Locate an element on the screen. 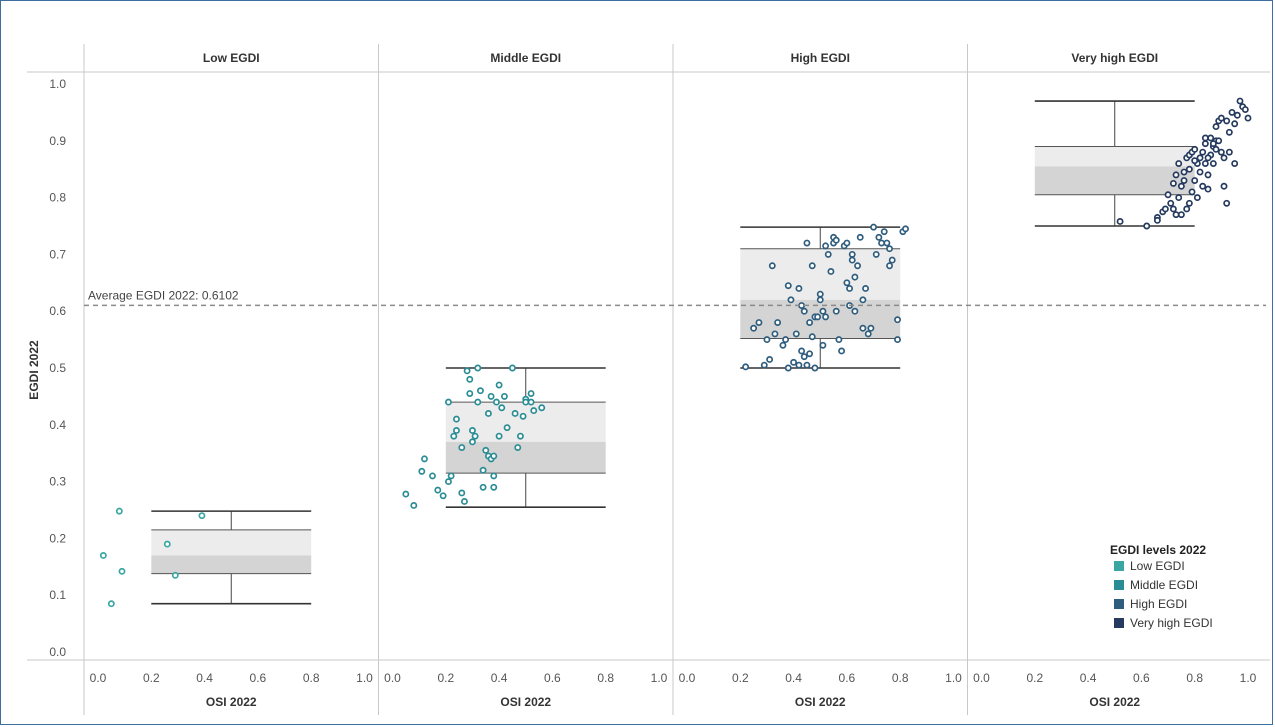  y-tick-label: 0.6 is located at coordinates (57, 311).